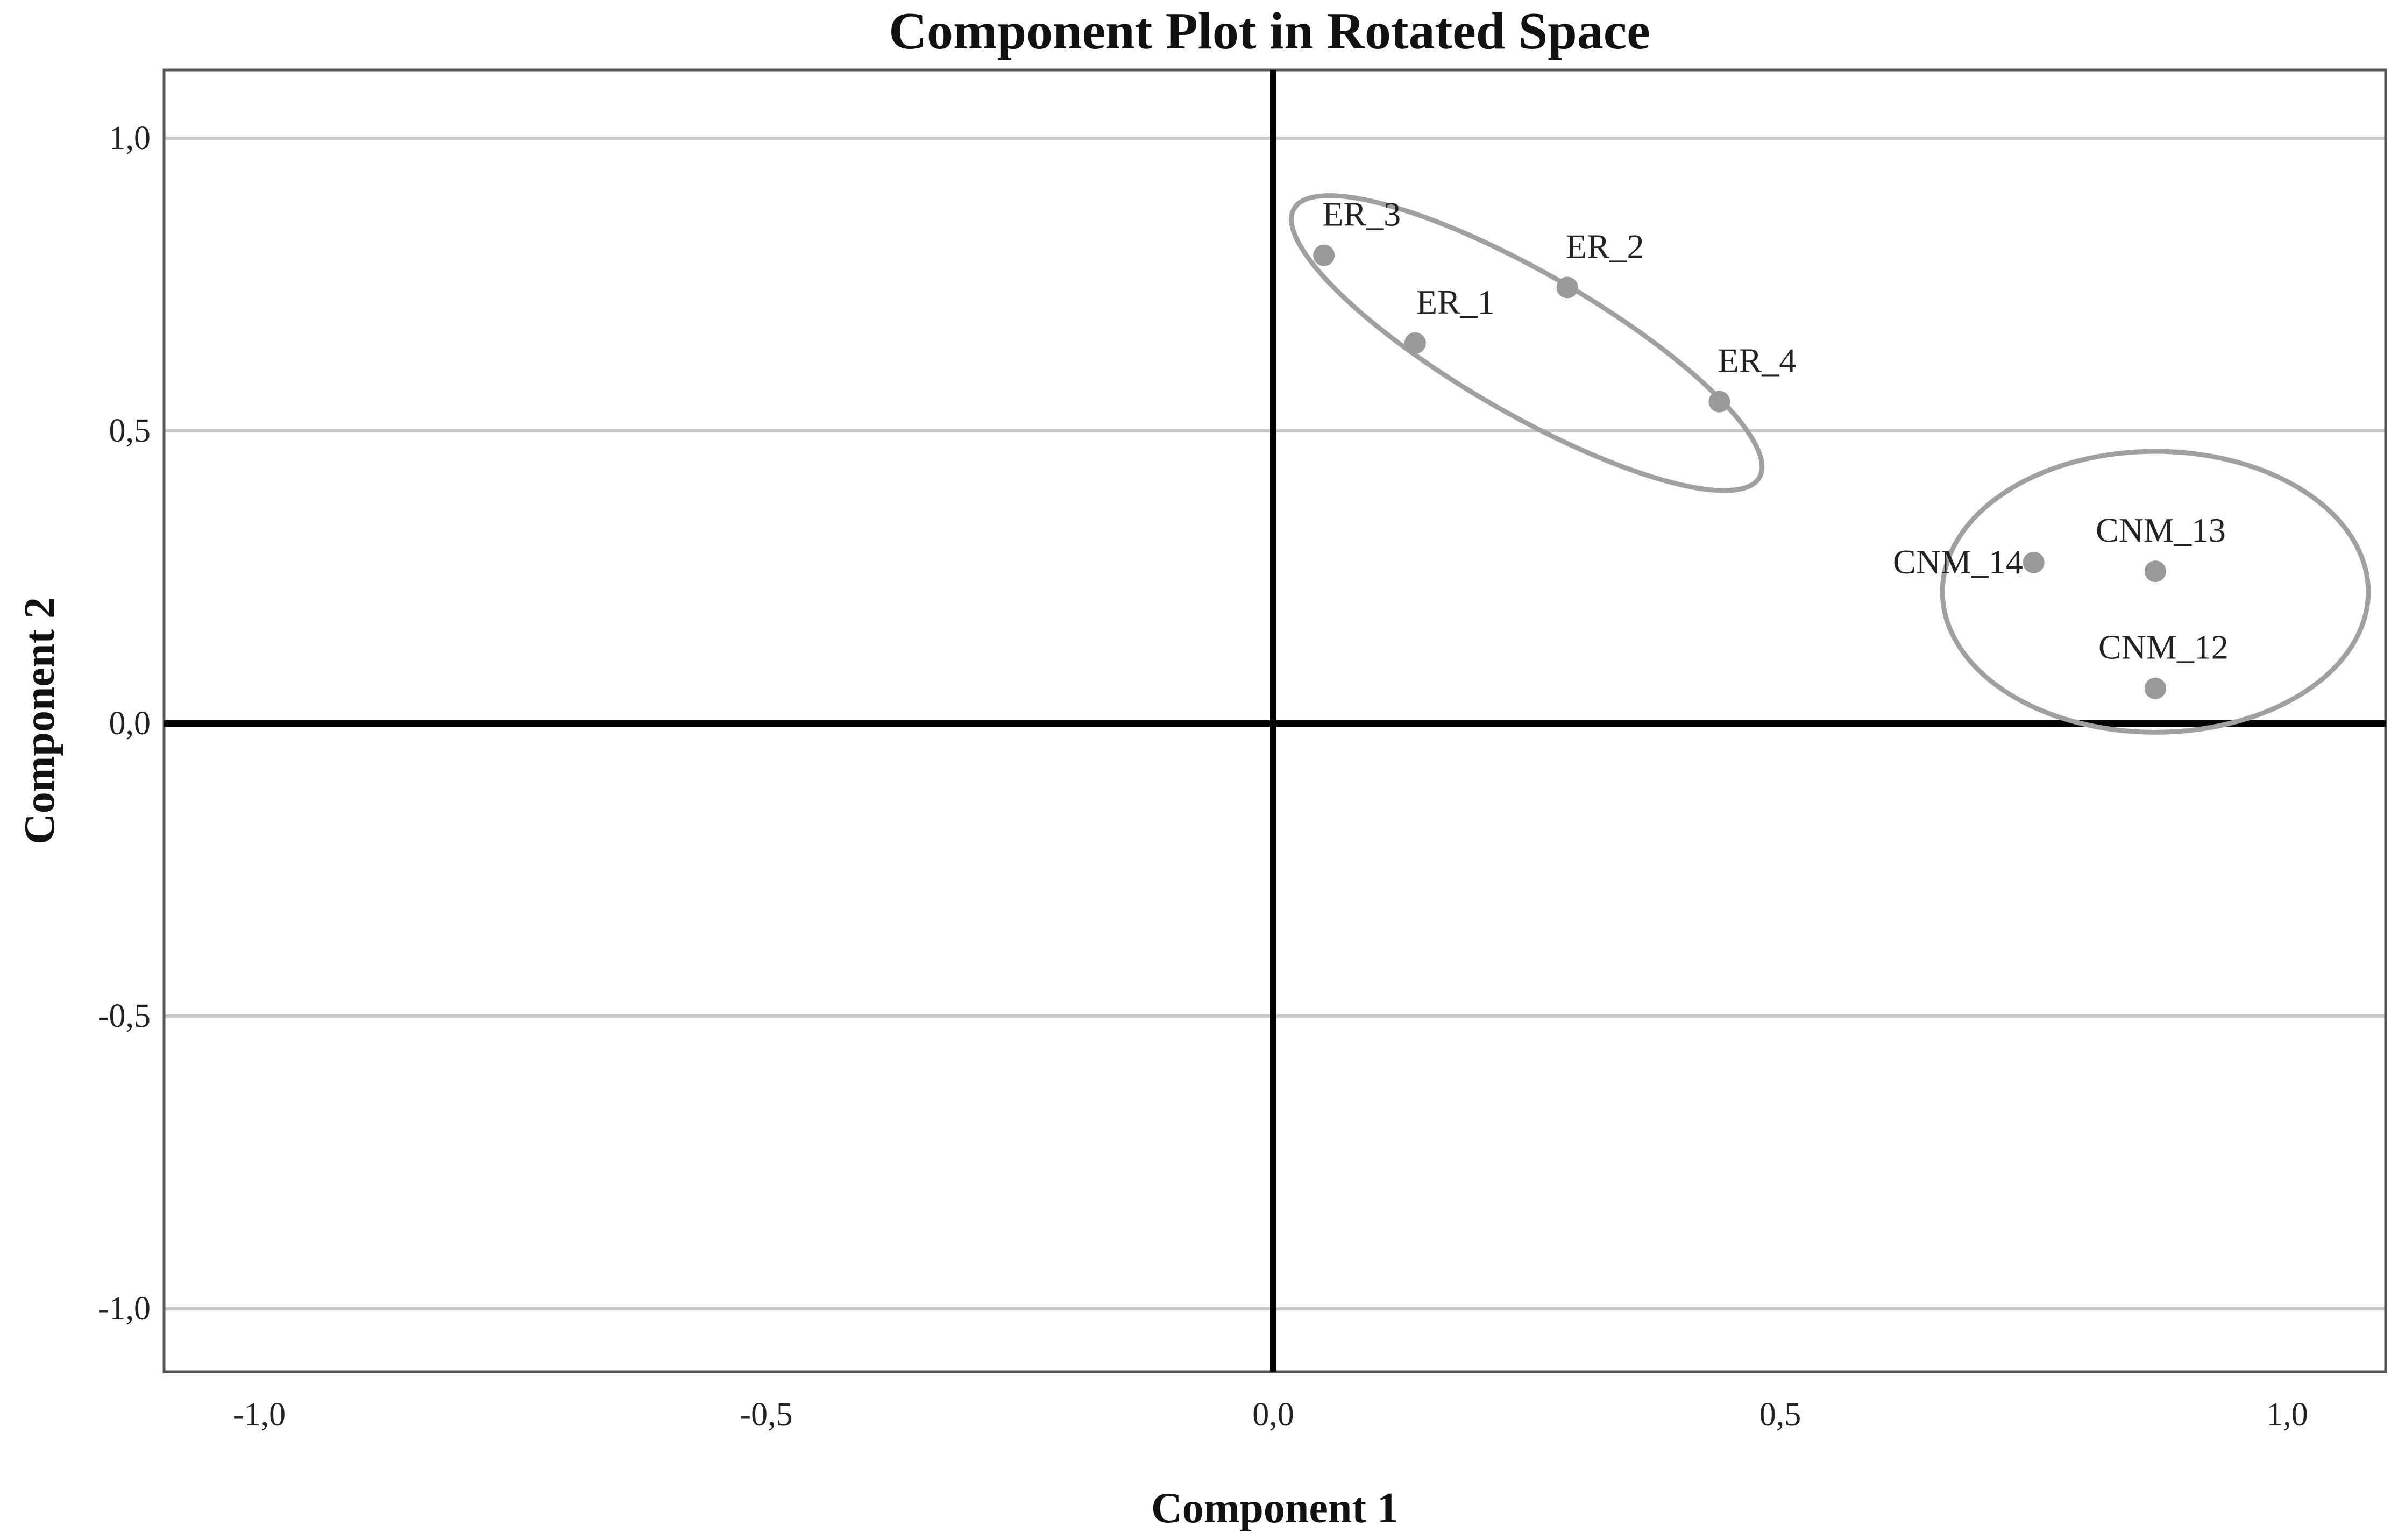  What do you see at coordinates (130, 724) in the screenshot?
I see `y-tick-label-2: 0,0` at bounding box center [130, 724].